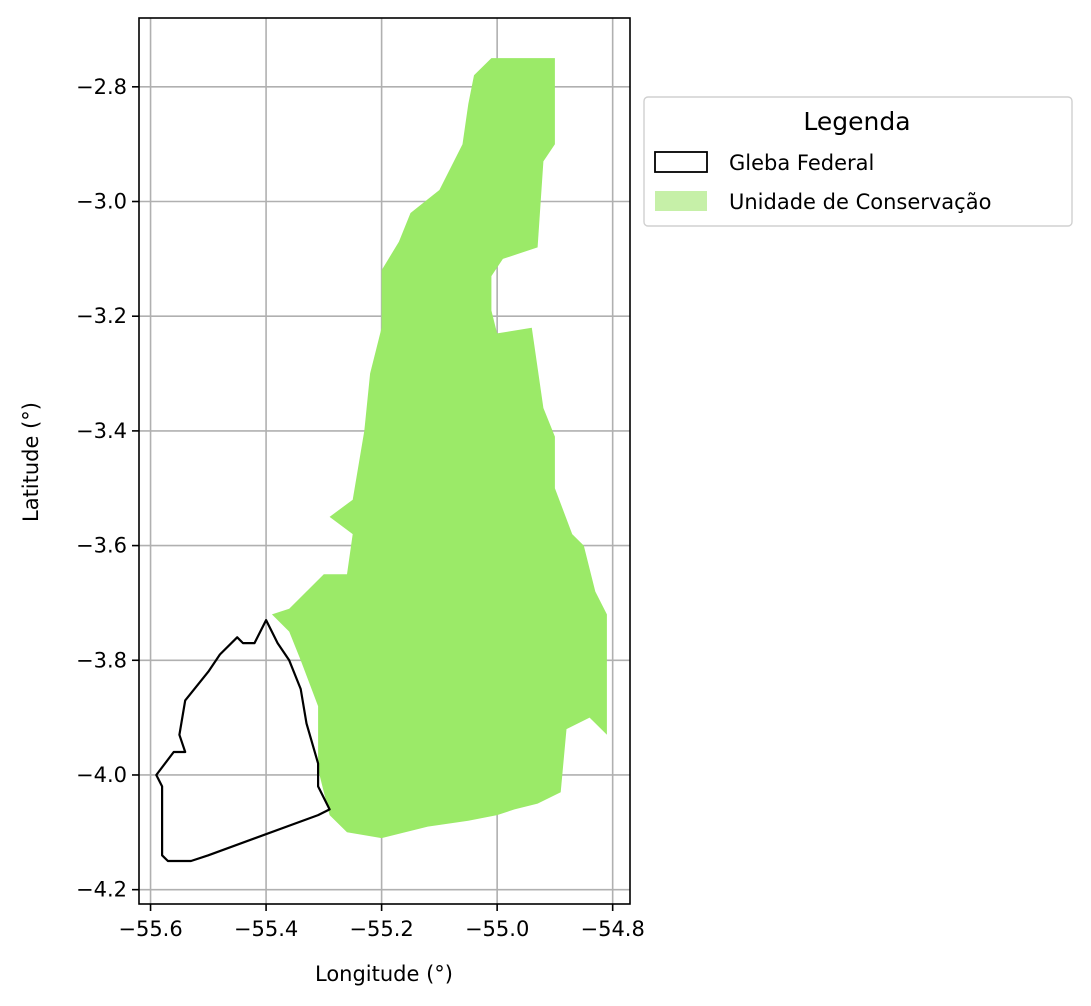  What do you see at coordinates (801, 163) in the screenshot?
I see `legend-label-gleba: Gleba Federal` at bounding box center [801, 163].